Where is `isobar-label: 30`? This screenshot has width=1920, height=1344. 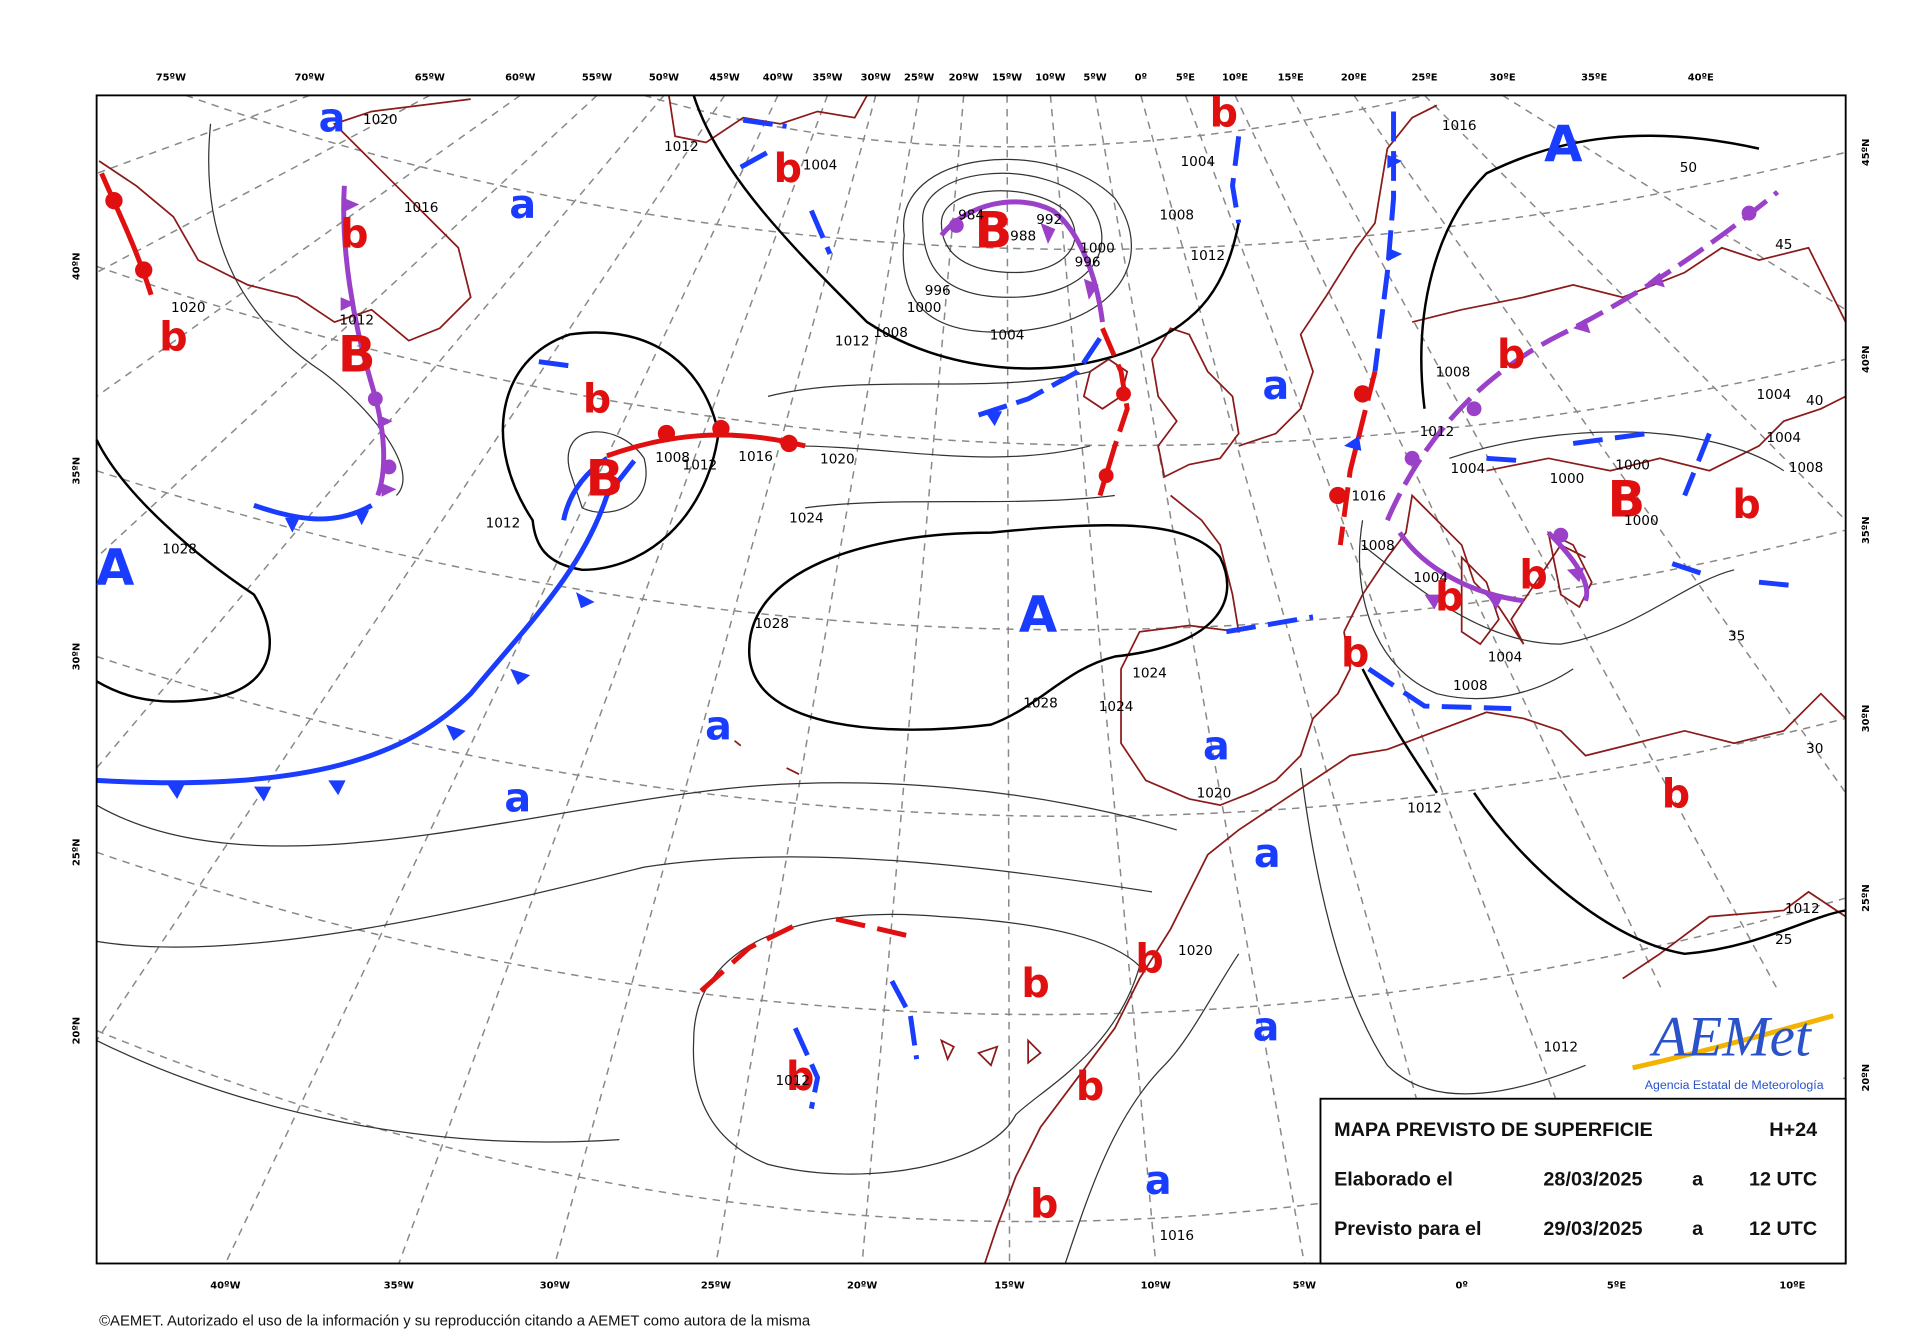
isobar-label: 30 is located at coordinates (1814, 749).